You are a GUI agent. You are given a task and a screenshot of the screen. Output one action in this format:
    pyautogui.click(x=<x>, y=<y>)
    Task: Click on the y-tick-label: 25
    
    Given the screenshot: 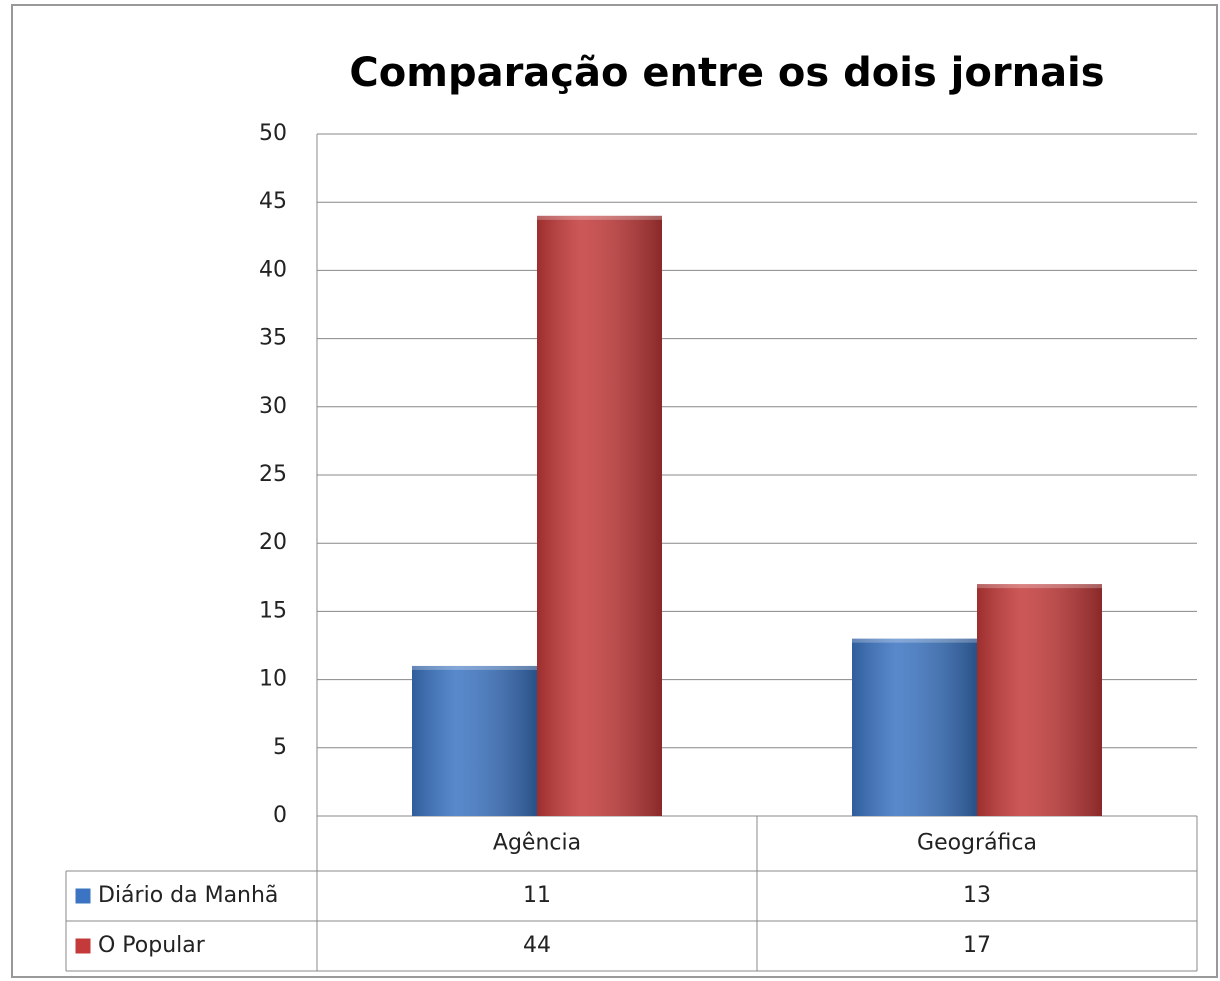 What is the action you would take?
    pyautogui.click(x=273, y=474)
    